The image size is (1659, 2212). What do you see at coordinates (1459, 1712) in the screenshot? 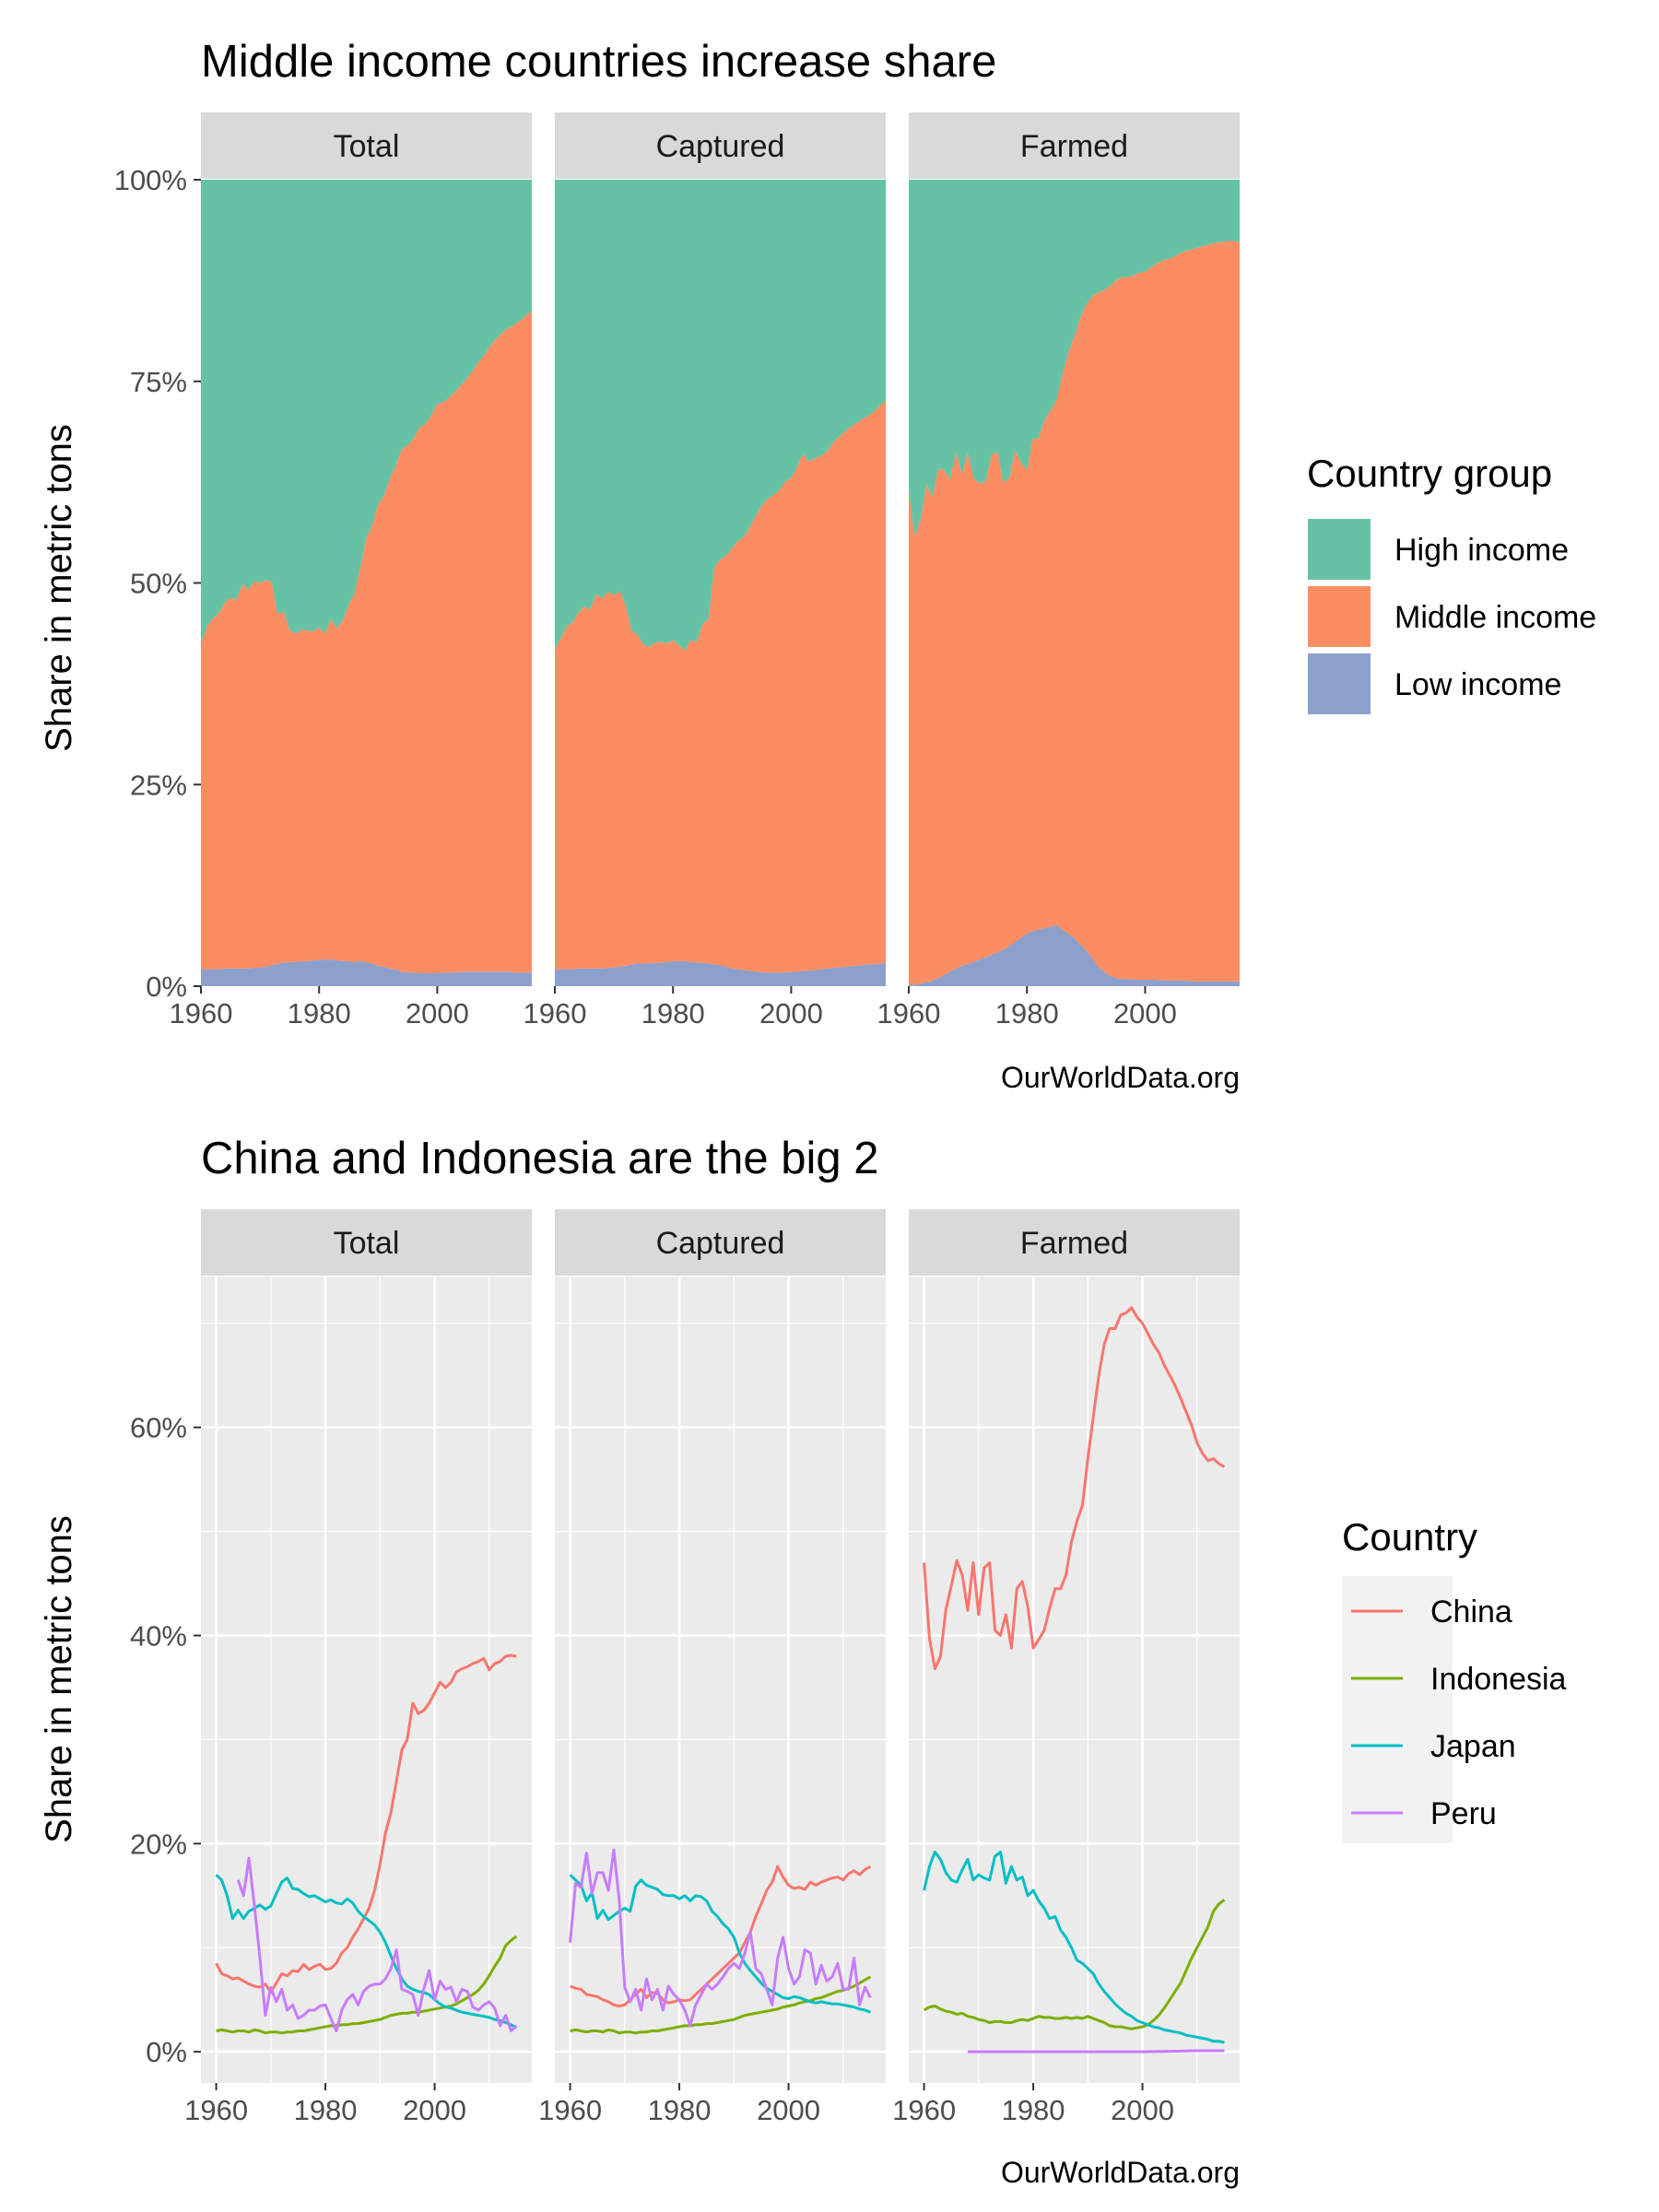
I see `legend-keys: China Indonesia Japan Peru` at bounding box center [1459, 1712].